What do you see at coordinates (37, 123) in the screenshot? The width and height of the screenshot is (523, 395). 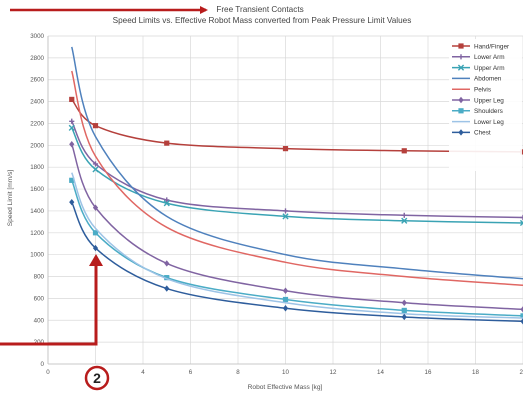 I see `y-tick-label: 2200` at bounding box center [37, 123].